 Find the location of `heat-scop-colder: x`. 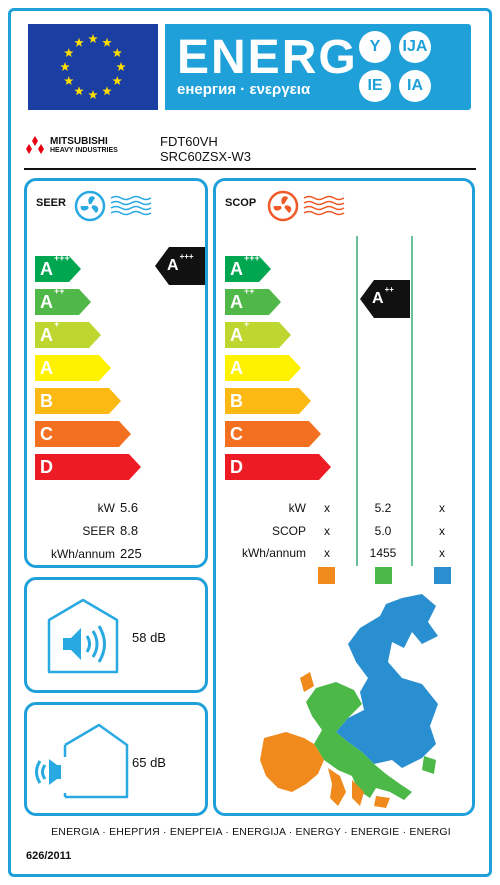

heat-scop-colder: x is located at coordinates (327, 531).